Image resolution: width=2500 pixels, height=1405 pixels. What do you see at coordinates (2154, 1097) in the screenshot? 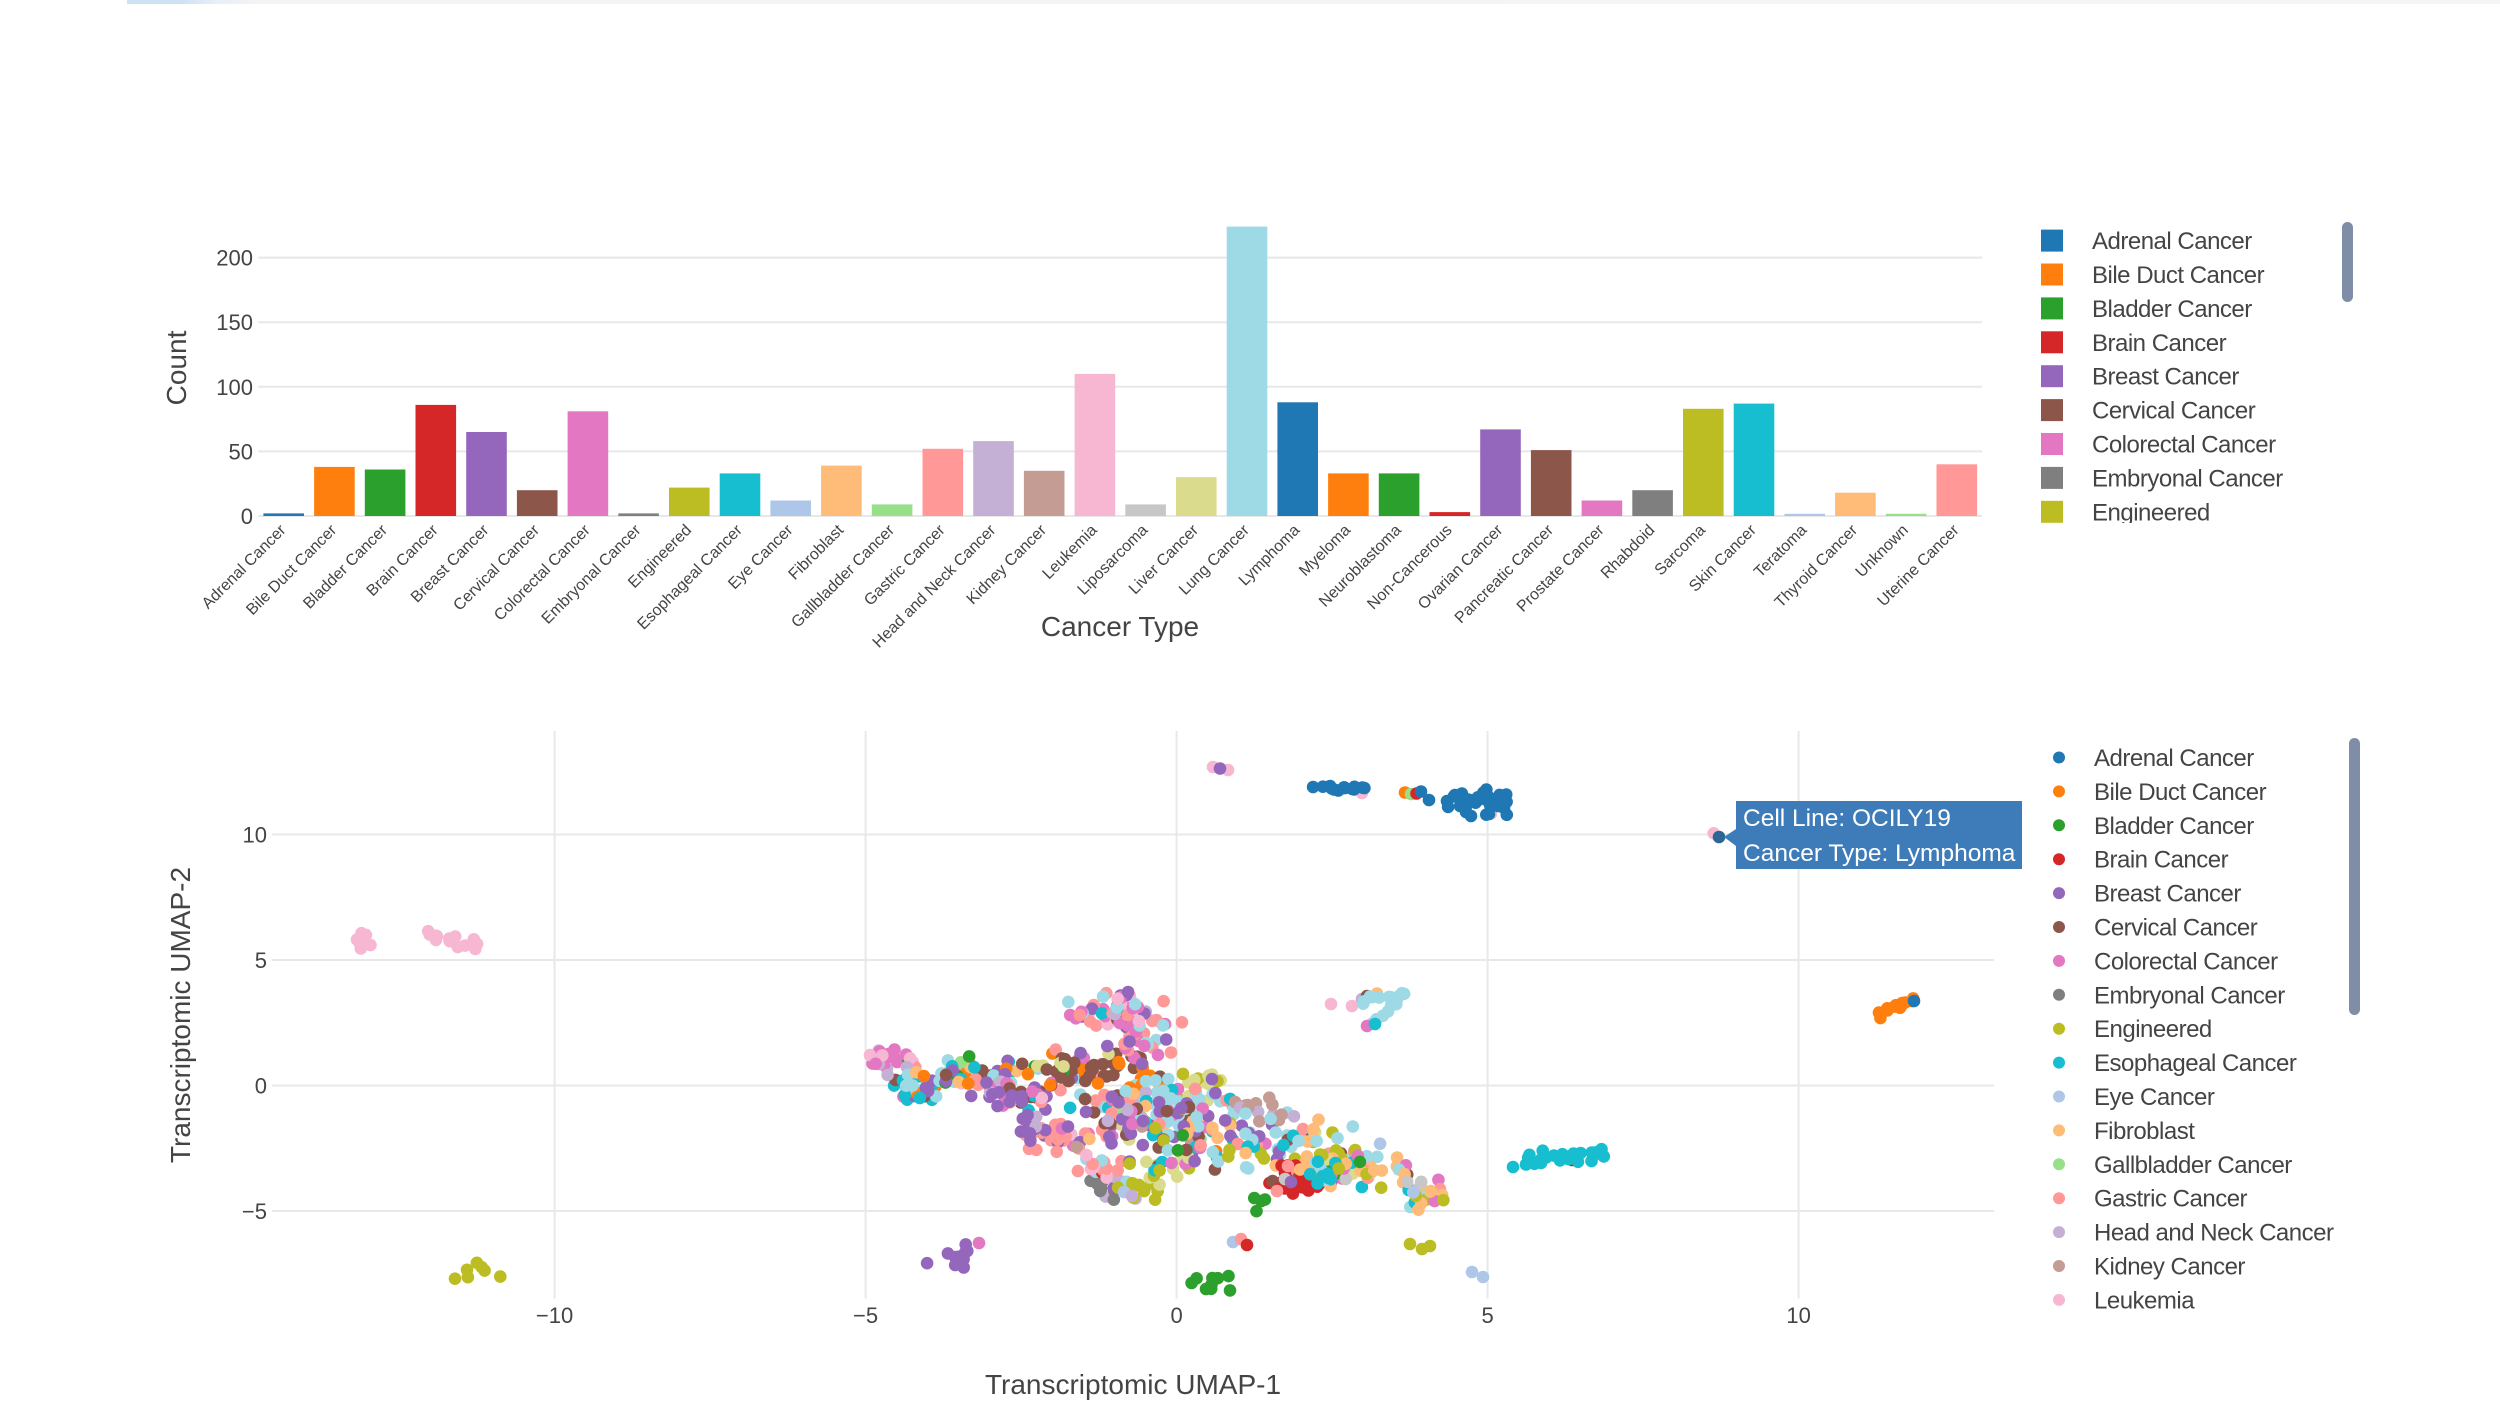
I see `svg-text: Eye Cancer` at bounding box center [2154, 1097].